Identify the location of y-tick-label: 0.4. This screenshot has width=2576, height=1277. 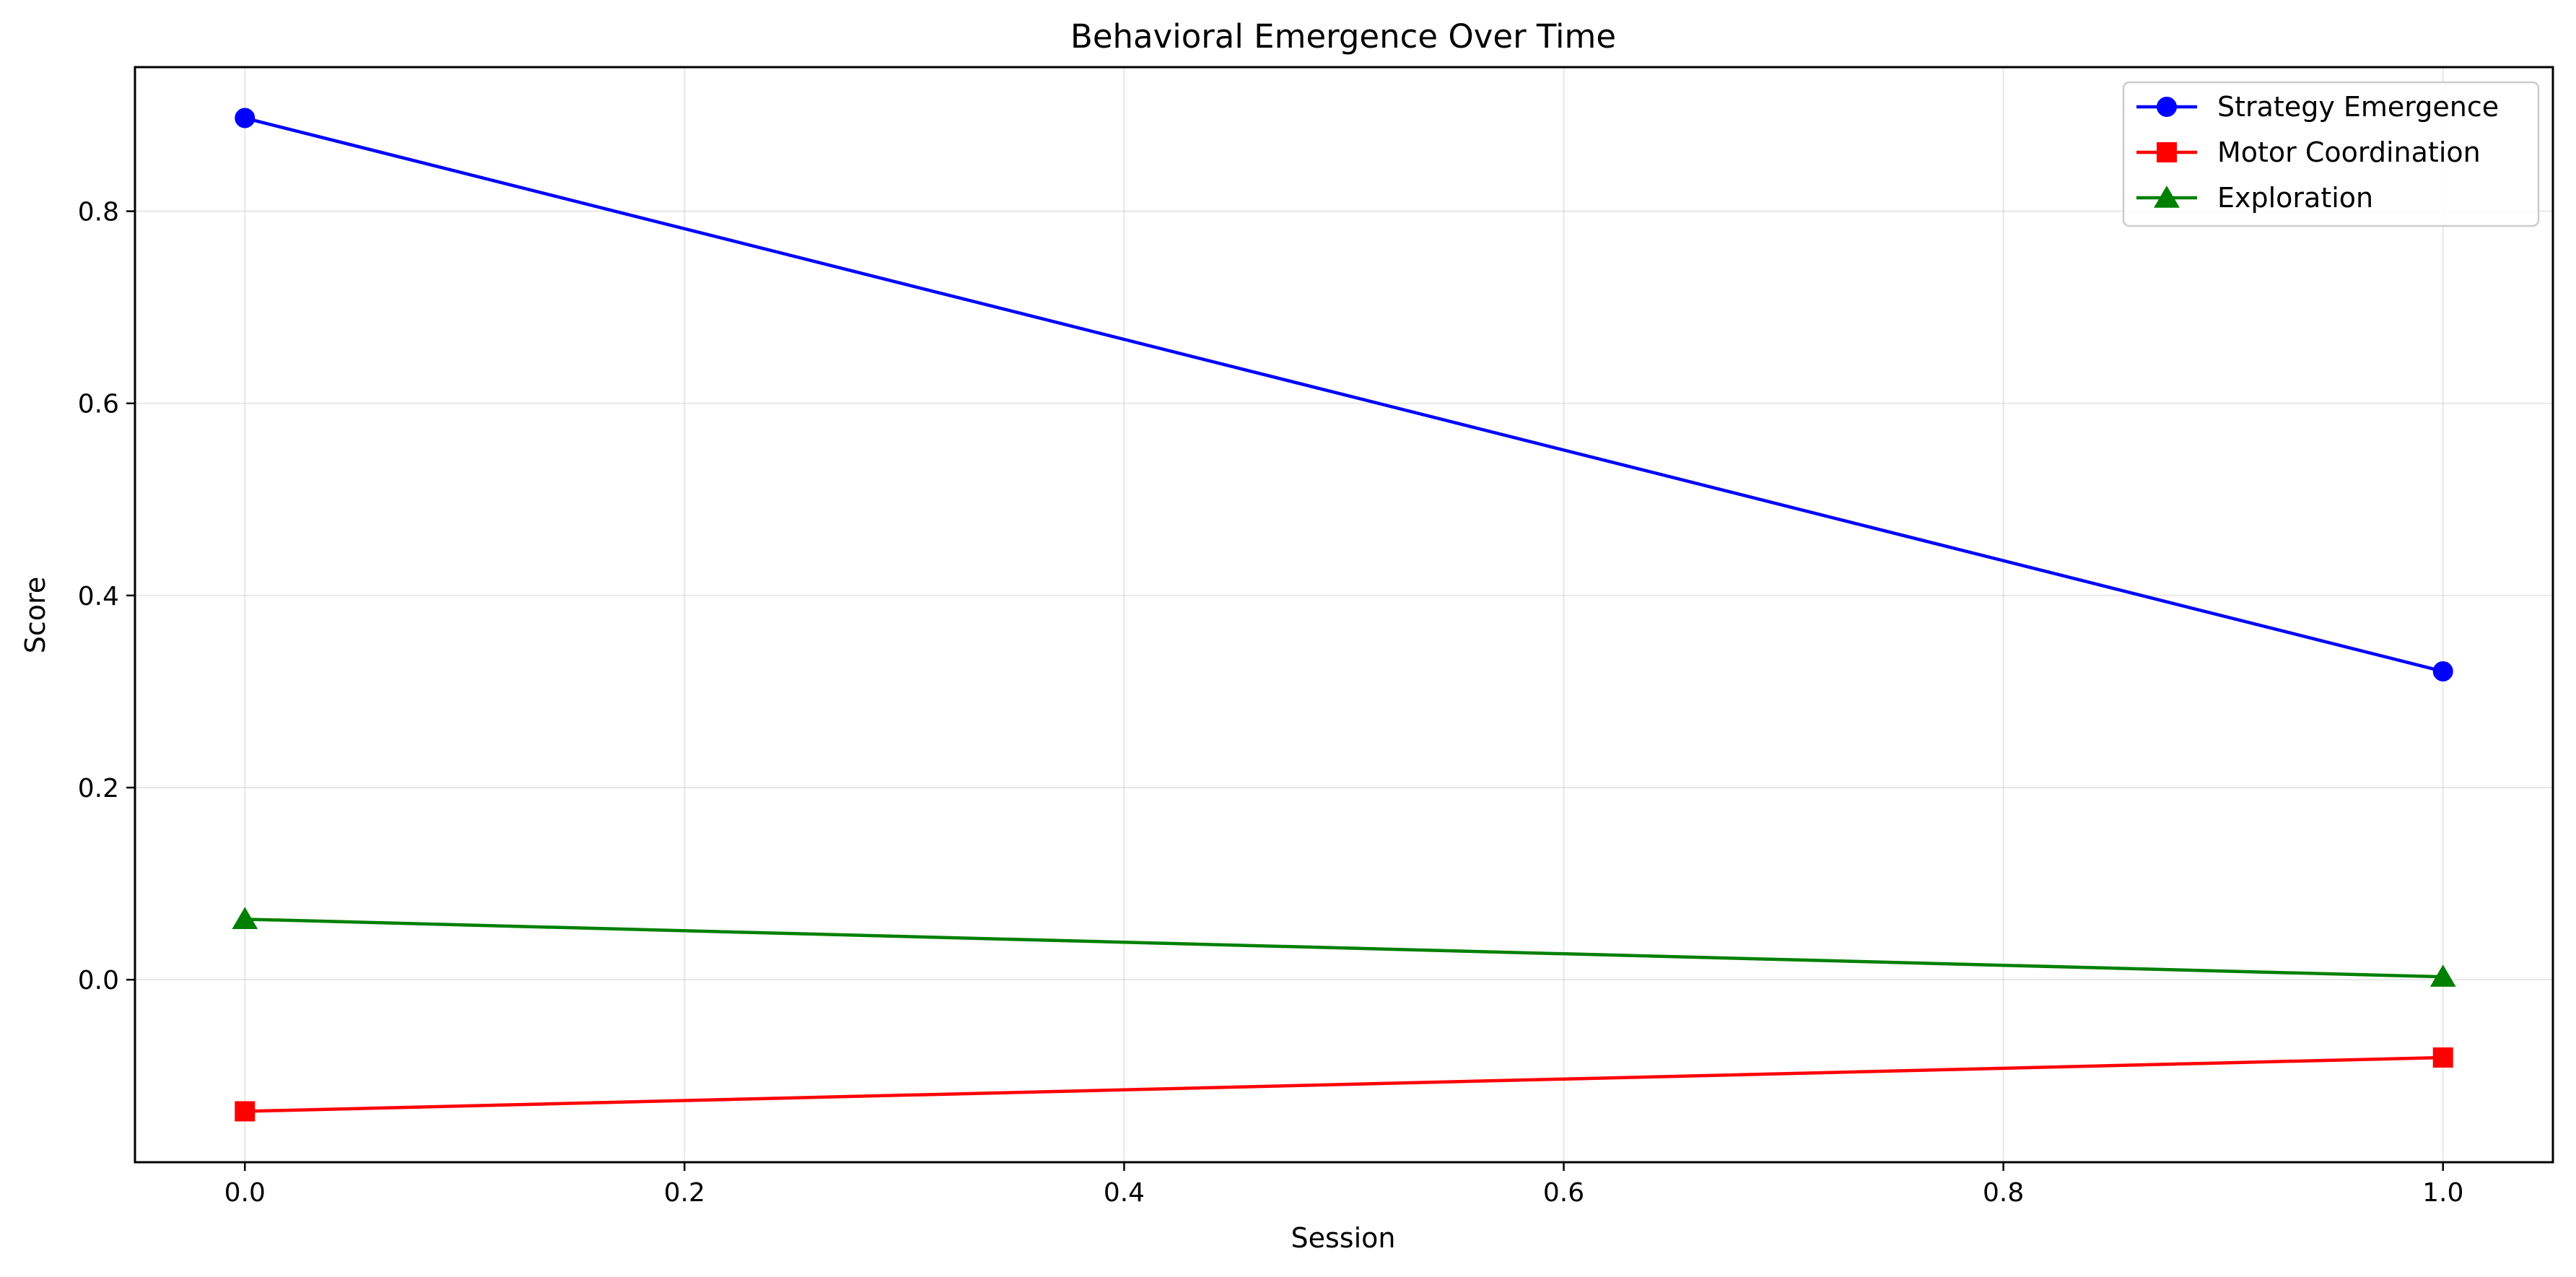
(98, 596).